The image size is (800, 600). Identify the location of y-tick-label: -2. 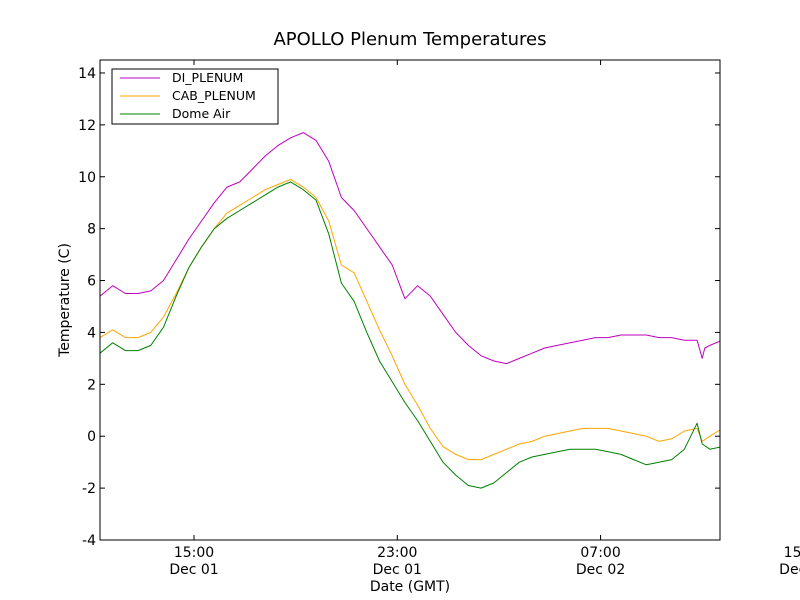
(89, 489).